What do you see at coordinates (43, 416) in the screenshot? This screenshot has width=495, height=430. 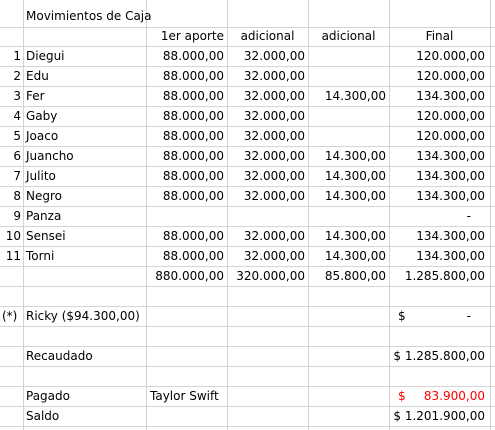 I see `saldo-label: Saldo` at bounding box center [43, 416].